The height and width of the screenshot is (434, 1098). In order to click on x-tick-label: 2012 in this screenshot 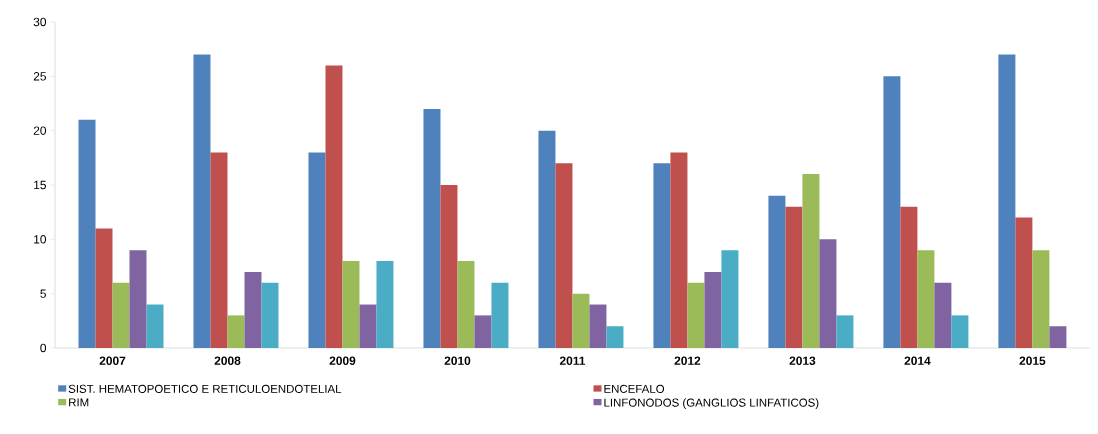, I will do `click(687, 360)`.